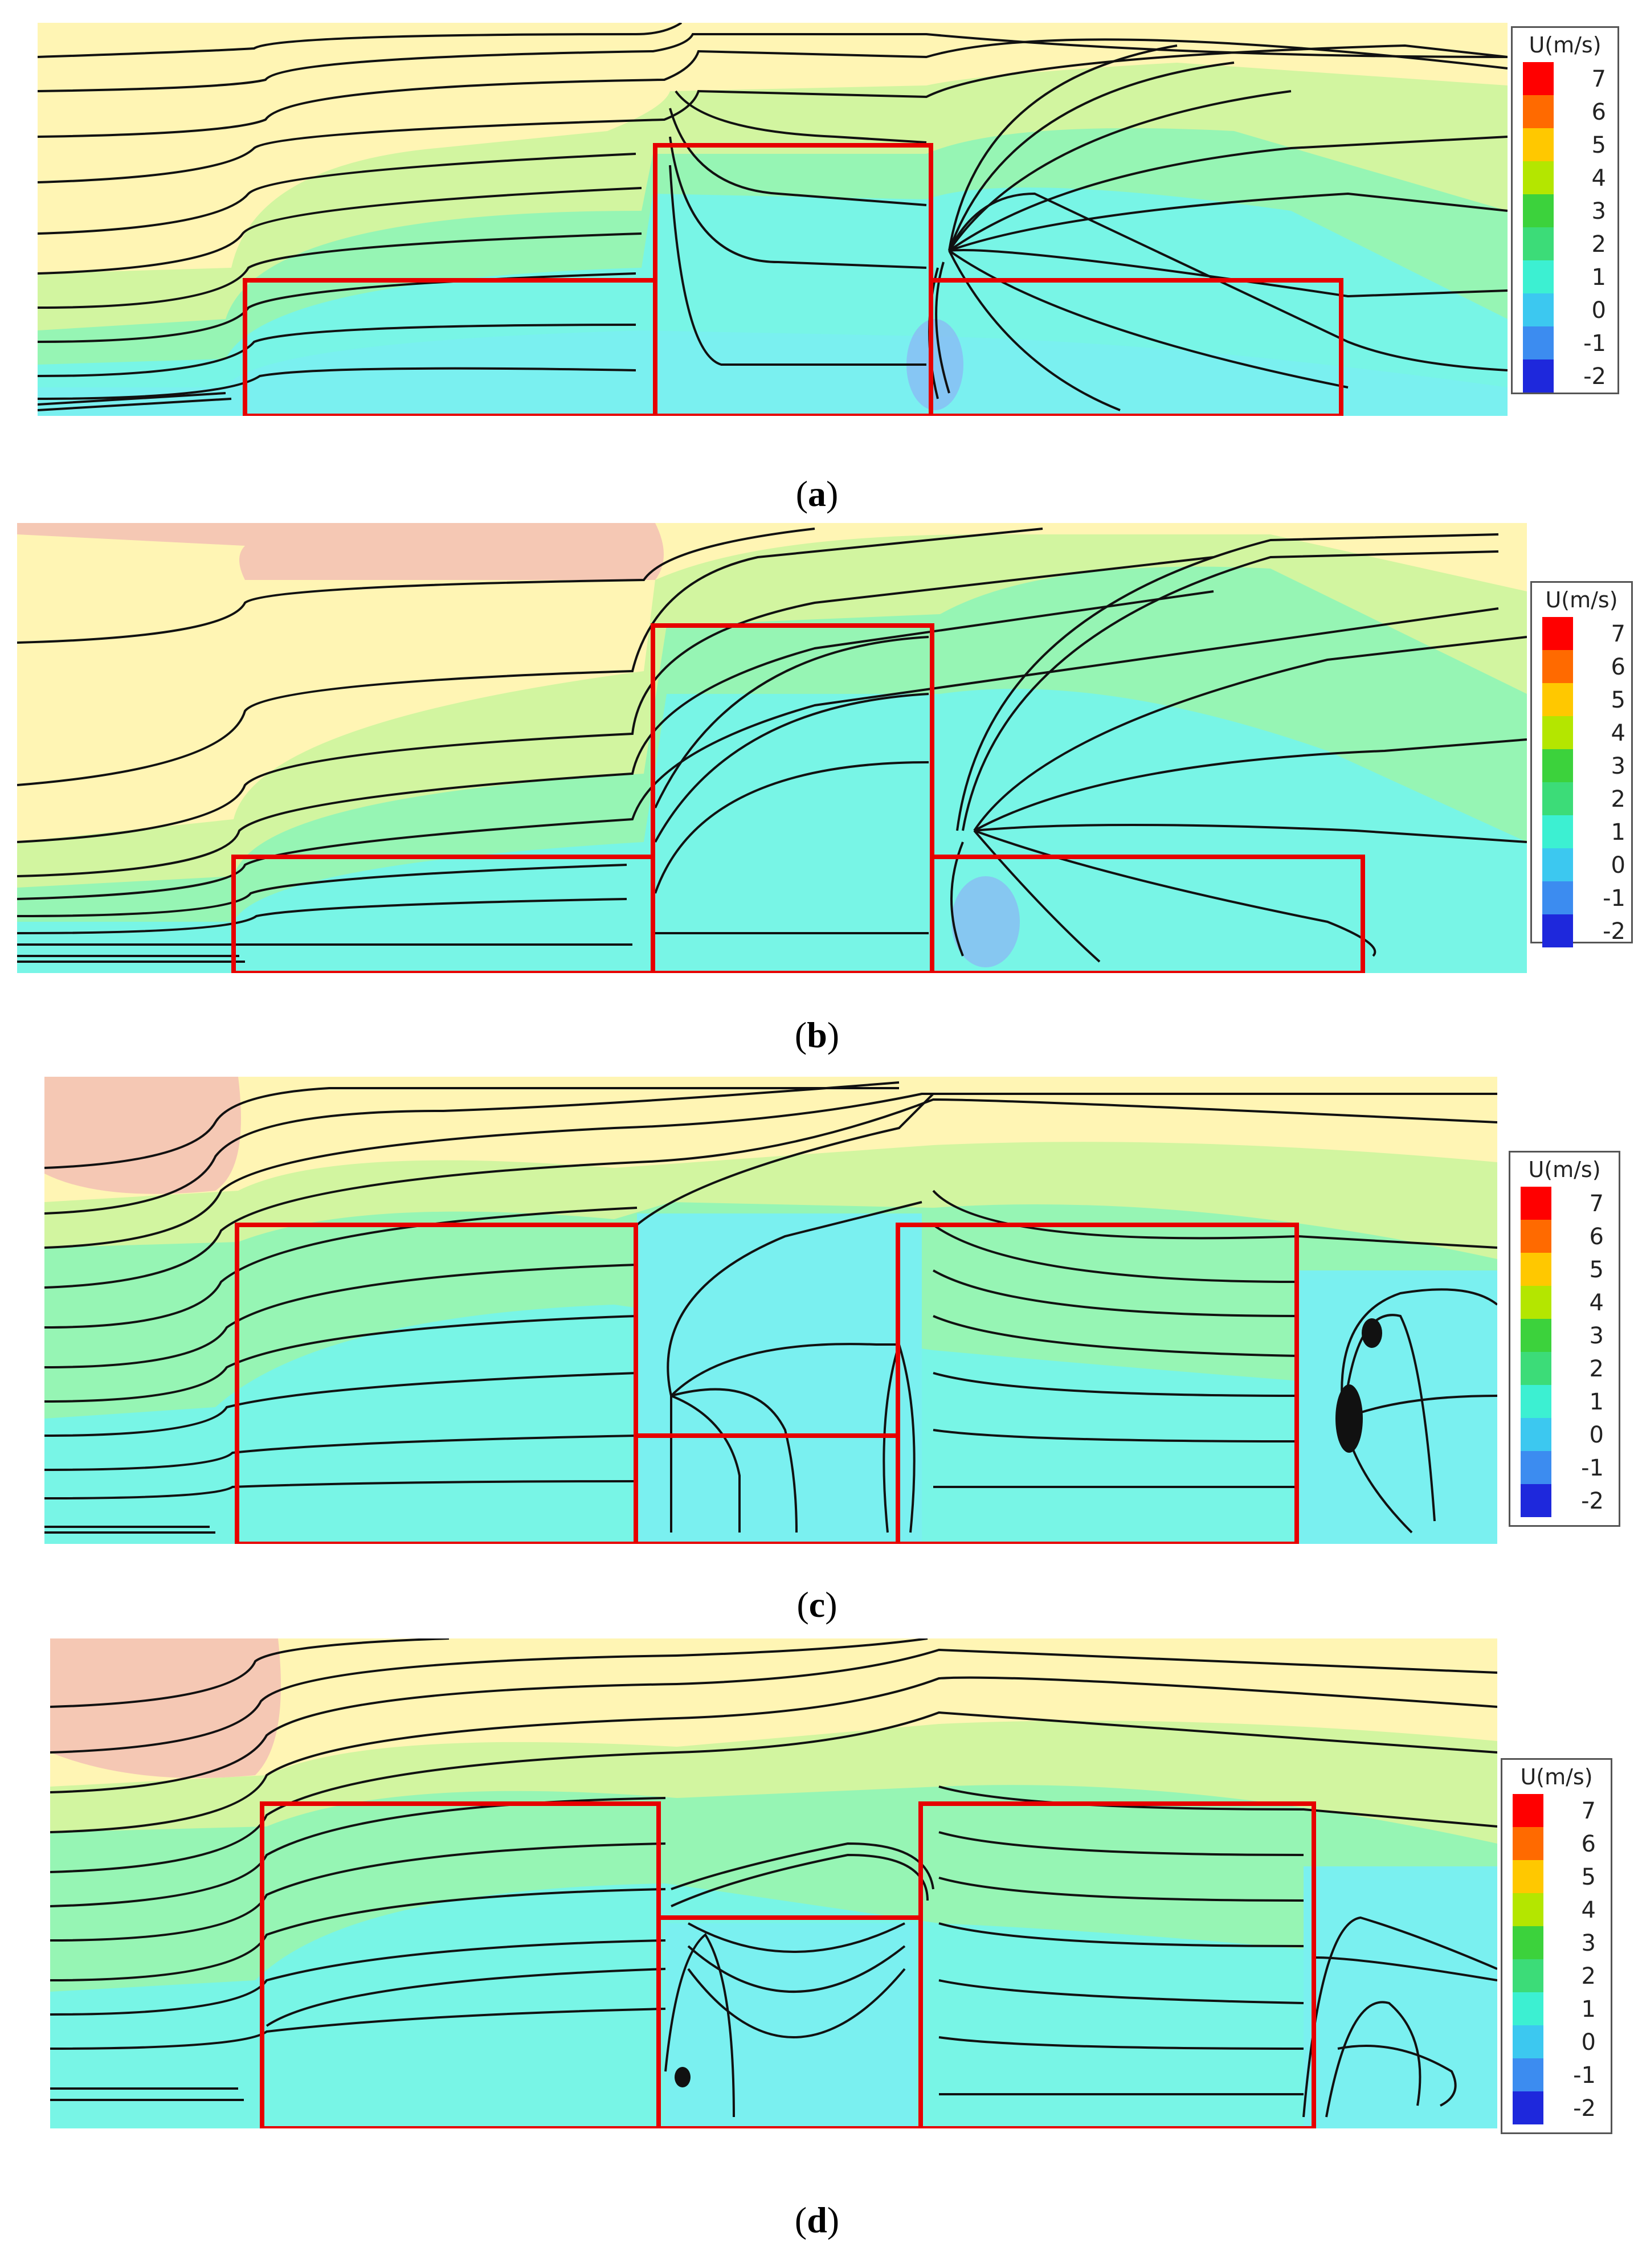 The width and height of the screenshot is (1634, 2268). I want to click on velocity-legend-d: U(m/s) 7 6 5 4 3 2 1 0 -1 -2, so click(1556, 1946).